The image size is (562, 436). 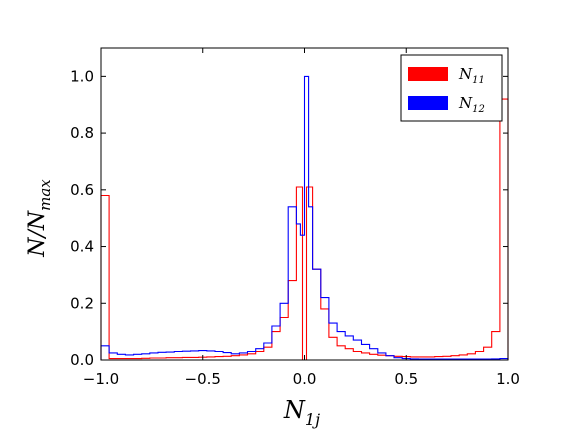 I want to click on x-tick-label: −1.0, so click(x=101, y=379).